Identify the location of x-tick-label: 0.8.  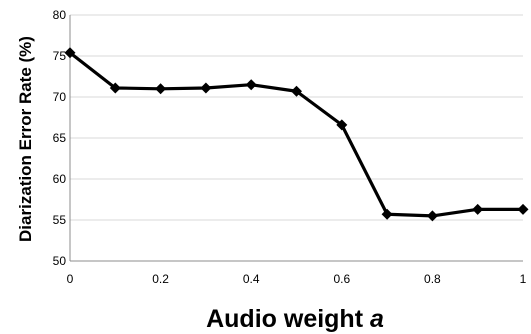
(432, 279).